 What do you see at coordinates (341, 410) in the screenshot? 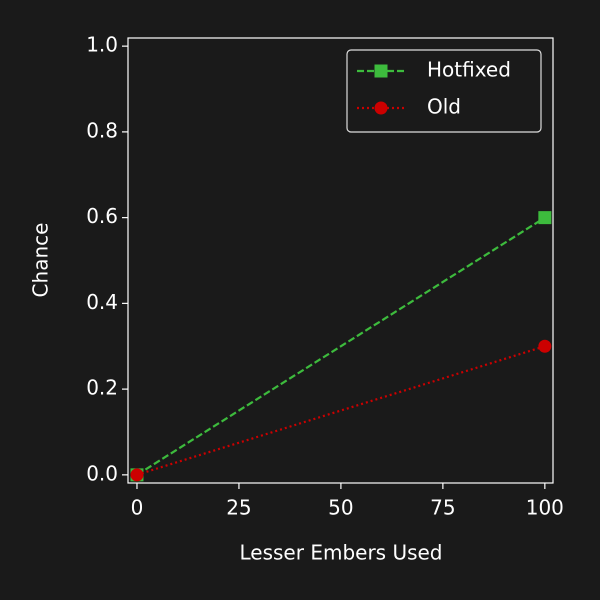
I see `series-line` at bounding box center [341, 410].